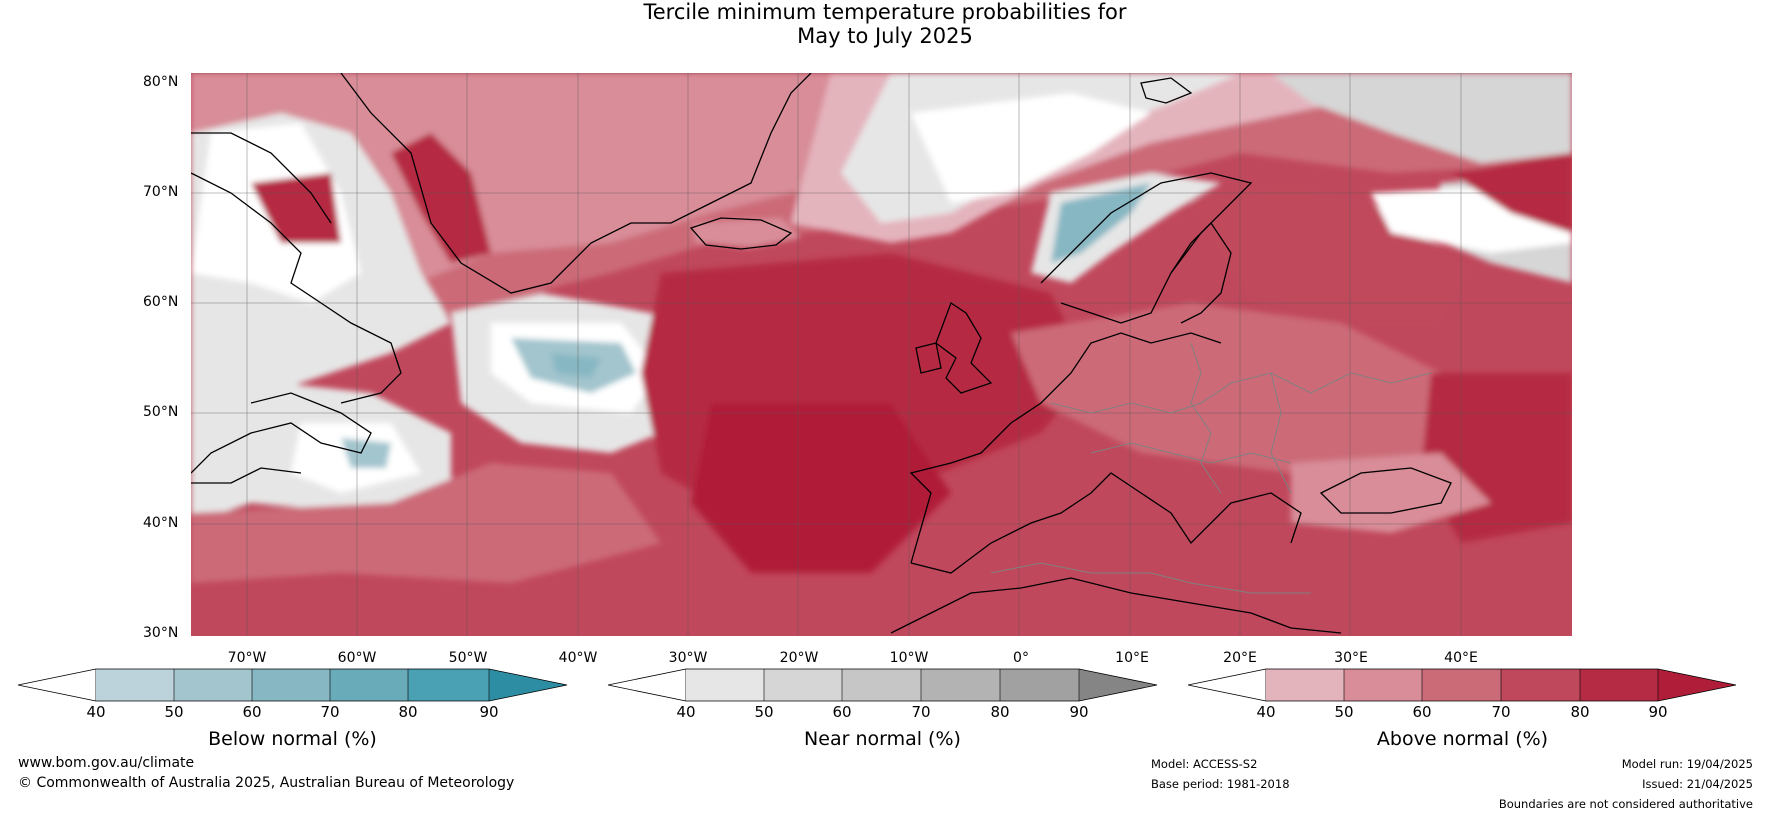 The width and height of the screenshot is (1770, 816). I want to click on lat-label-50n: 50°N, so click(161, 412).